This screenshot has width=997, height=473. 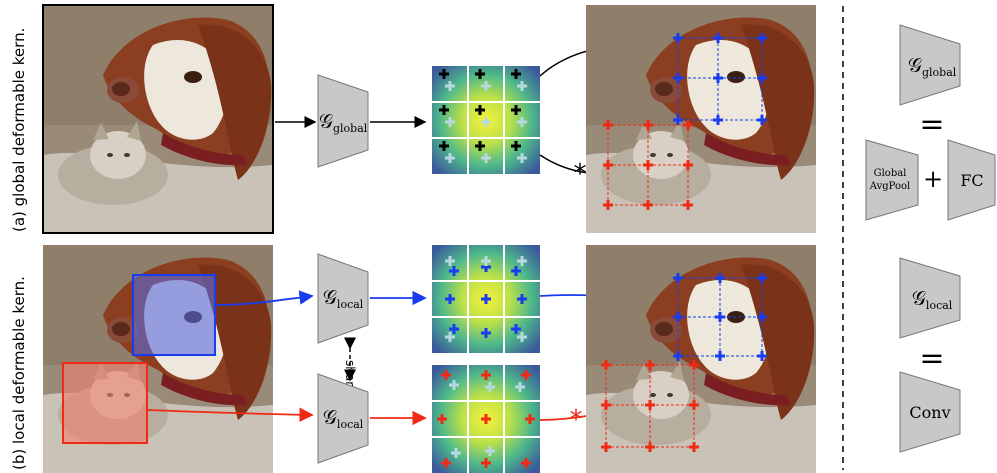 I want to click on arrow-blue-patch-to-local, so click(x=264, y=298).